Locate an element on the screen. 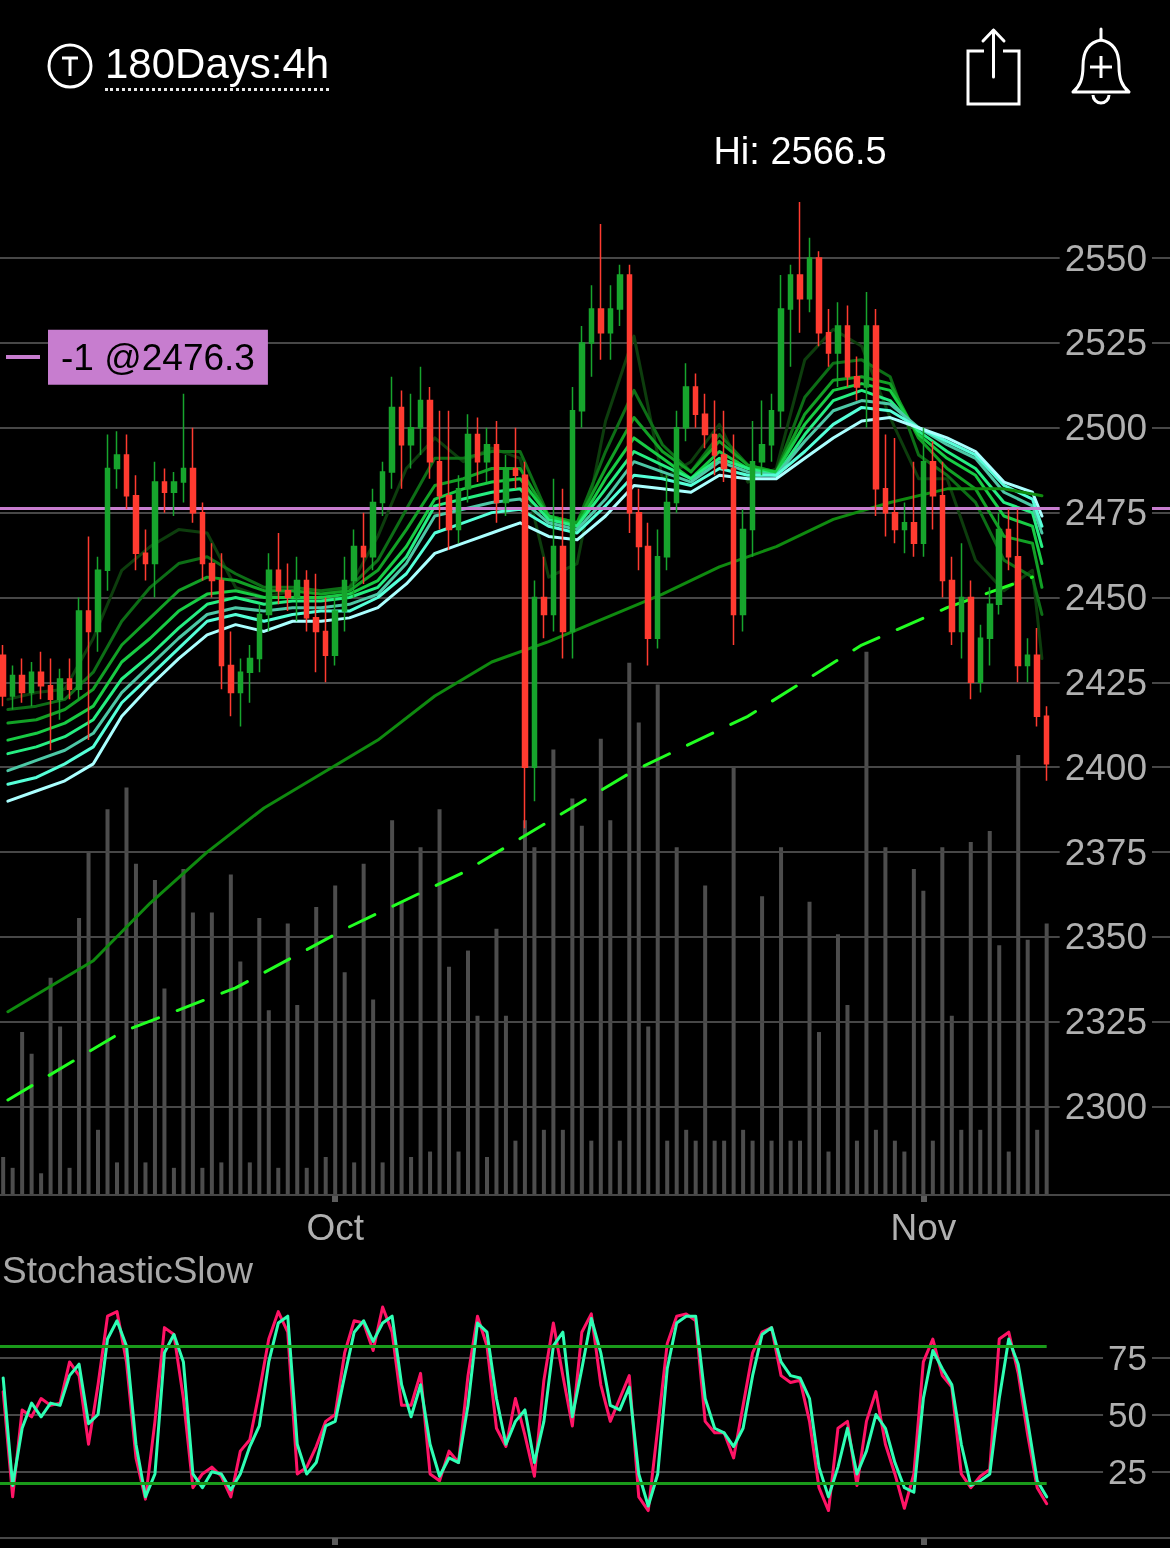 The width and height of the screenshot is (1170, 1548). y-tick-label: 2525 is located at coordinates (1105, 343).